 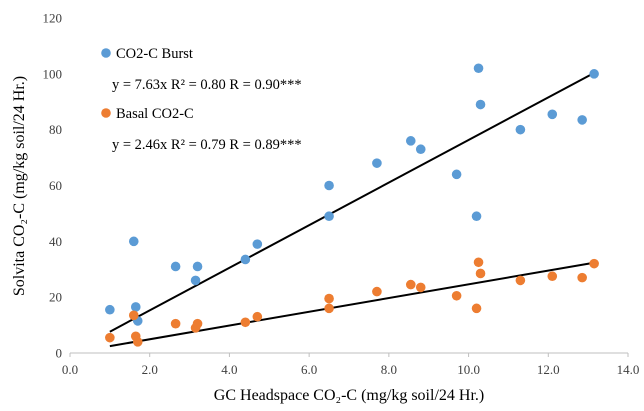 I want to click on y-tick-label: 60, so click(x=55, y=185).